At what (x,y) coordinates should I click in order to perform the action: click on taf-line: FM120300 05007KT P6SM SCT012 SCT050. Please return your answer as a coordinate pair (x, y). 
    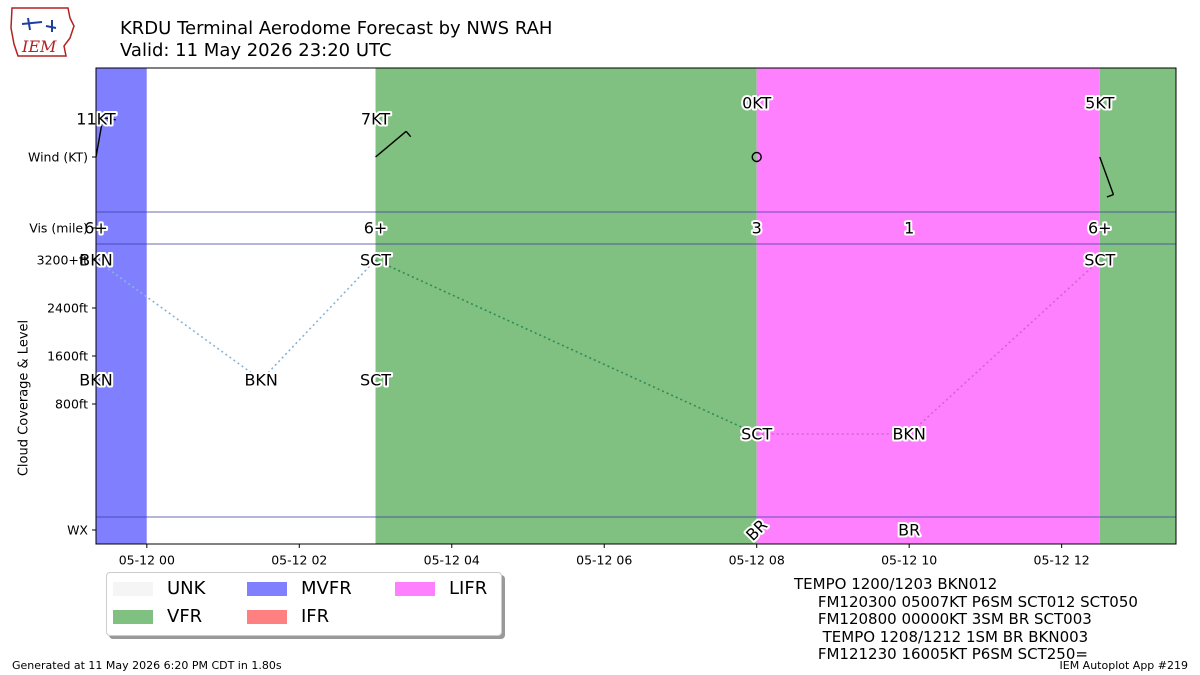
    Looking at the image, I should click on (966, 601).